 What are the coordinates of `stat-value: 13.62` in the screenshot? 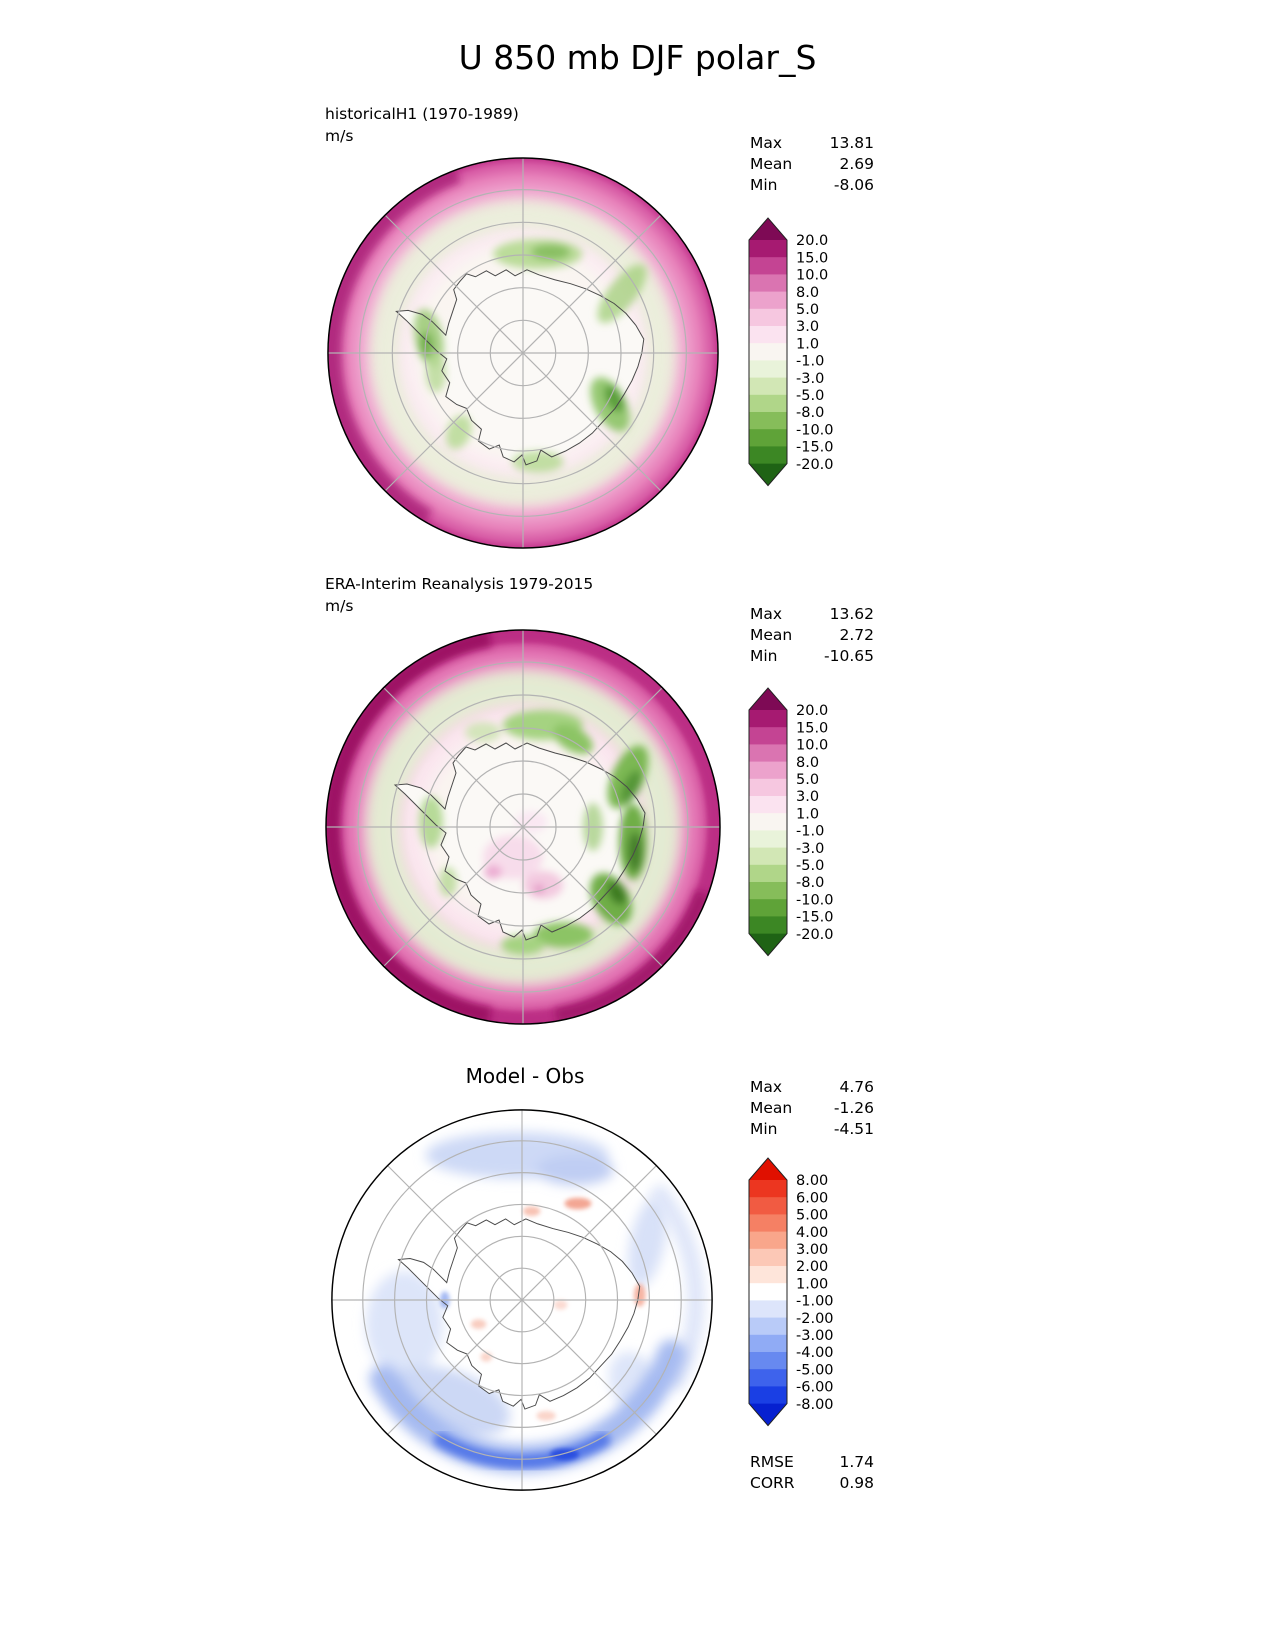 It's located at (851, 614).